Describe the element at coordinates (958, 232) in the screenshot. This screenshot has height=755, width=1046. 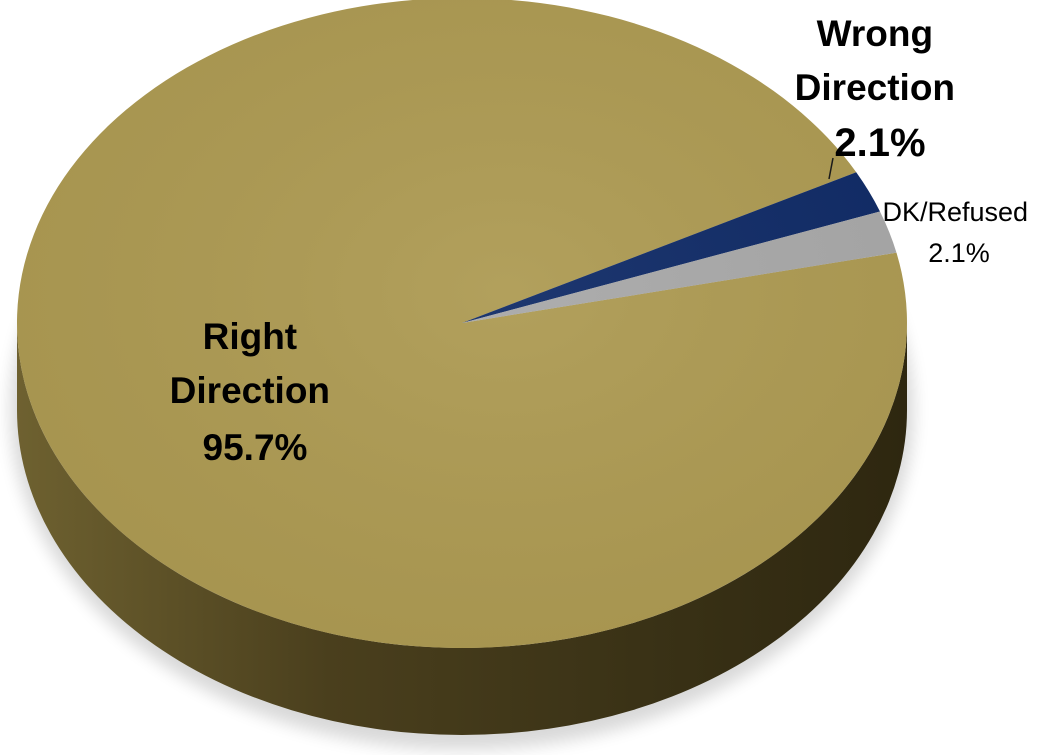
I see `dk-refused-label: DK/Refused 2.1%` at that location.